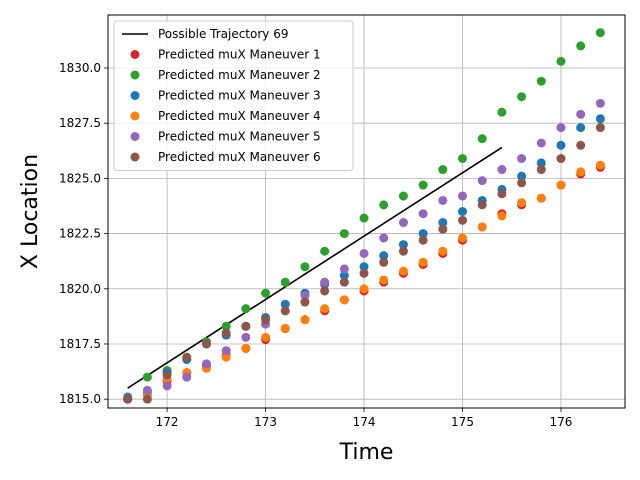 This screenshot has width=640, height=480. What do you see at coordinates (364, 422) in the screenshot?
I see `x-tick-label: 174` at bounding box center [364, 422].